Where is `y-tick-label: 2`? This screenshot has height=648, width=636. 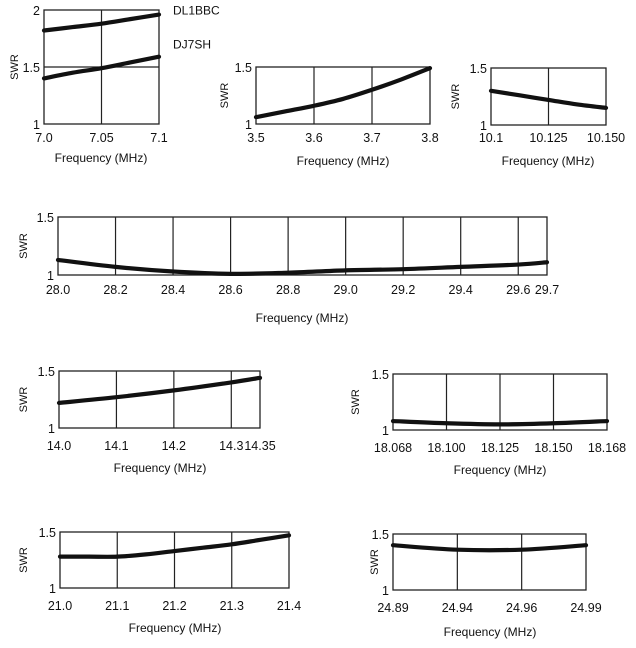
y-tick-label: 2 is located at coordinates (36, 11).